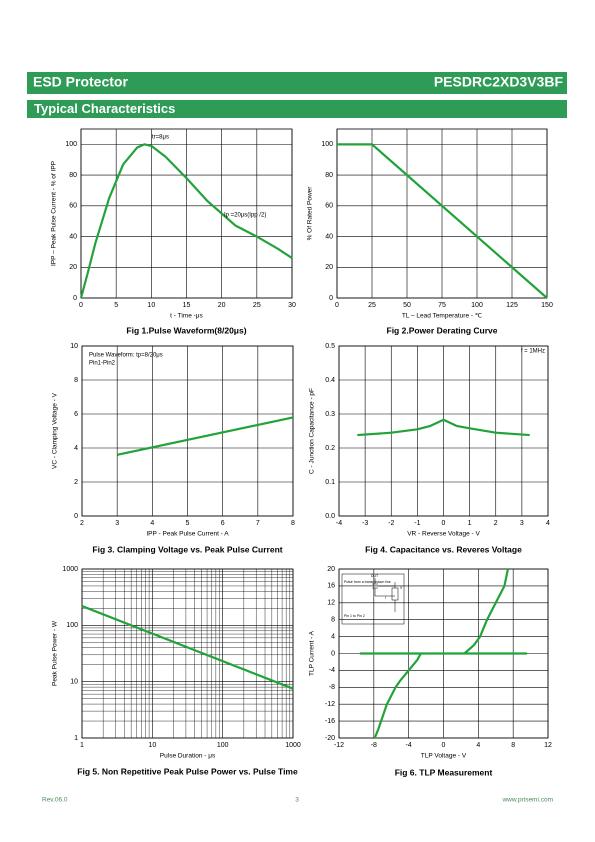 The image size is (595, 842). Describe the element at coordinates (442, 330) in the screenshot. I see `chart-title: Fig 2.Power Derating Curve` at that location.